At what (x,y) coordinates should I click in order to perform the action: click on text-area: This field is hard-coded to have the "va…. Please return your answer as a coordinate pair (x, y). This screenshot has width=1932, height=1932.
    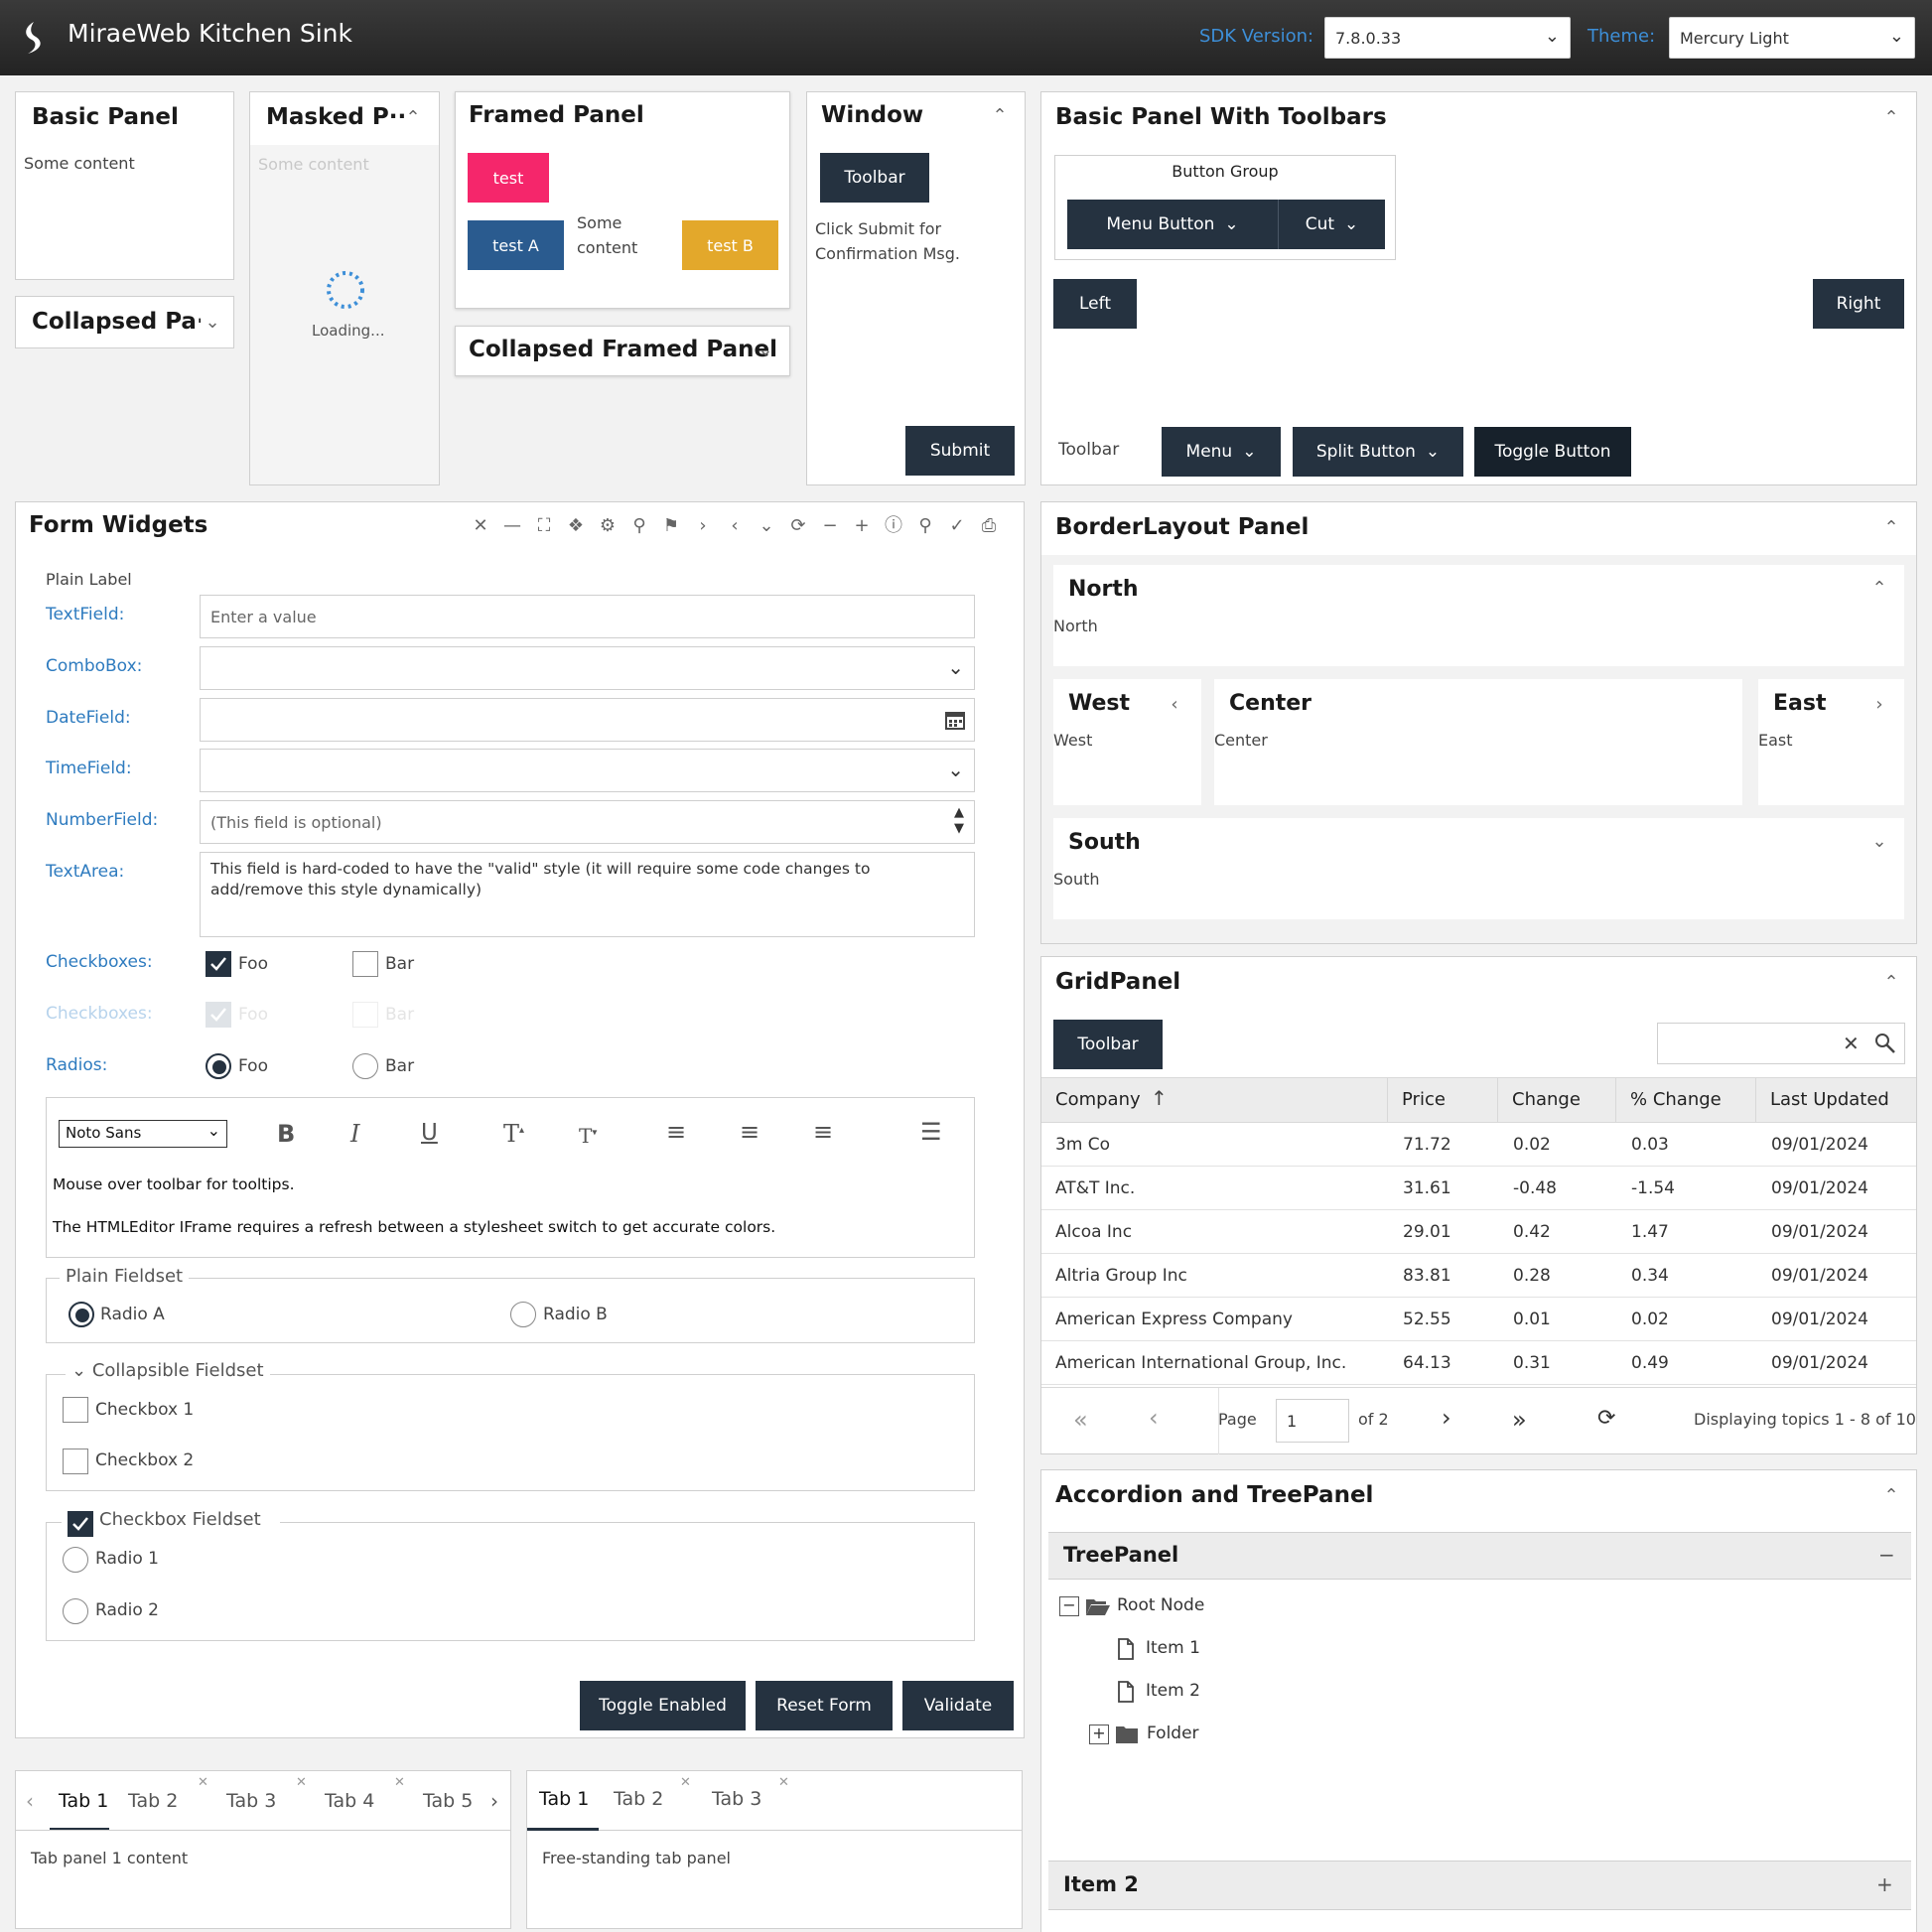
    Looking at the image, I should click on (587, 894).